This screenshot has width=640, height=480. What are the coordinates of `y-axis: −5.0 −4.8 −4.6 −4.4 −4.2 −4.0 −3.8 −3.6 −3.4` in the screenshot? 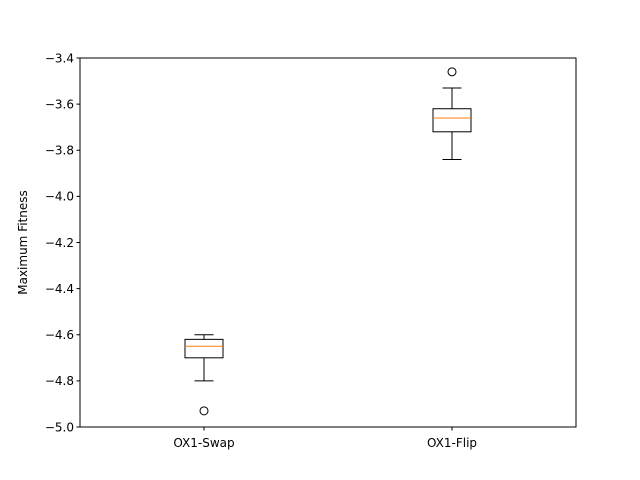 It's located at (62, 242).